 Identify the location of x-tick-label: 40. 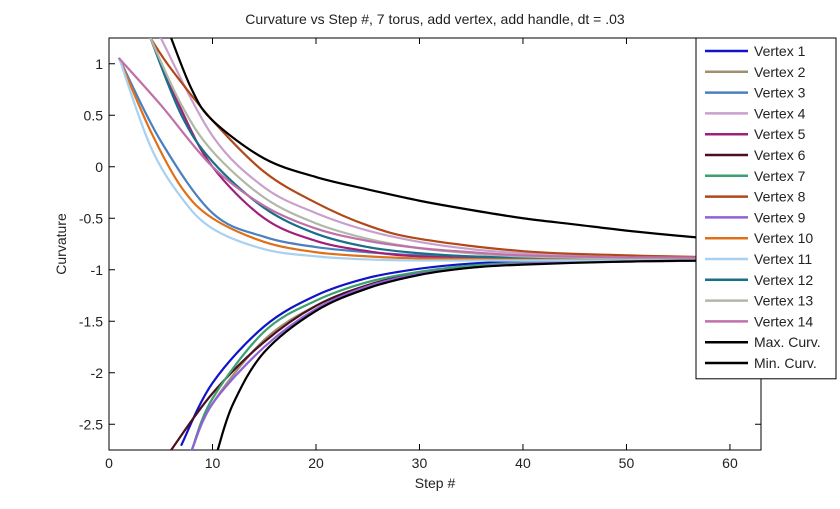
(523, 463).